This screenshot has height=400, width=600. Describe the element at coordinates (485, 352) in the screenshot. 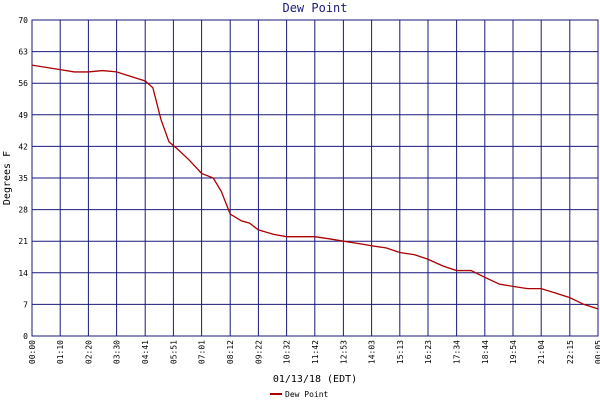

I see `x-tick-label: 18:44` at that location.